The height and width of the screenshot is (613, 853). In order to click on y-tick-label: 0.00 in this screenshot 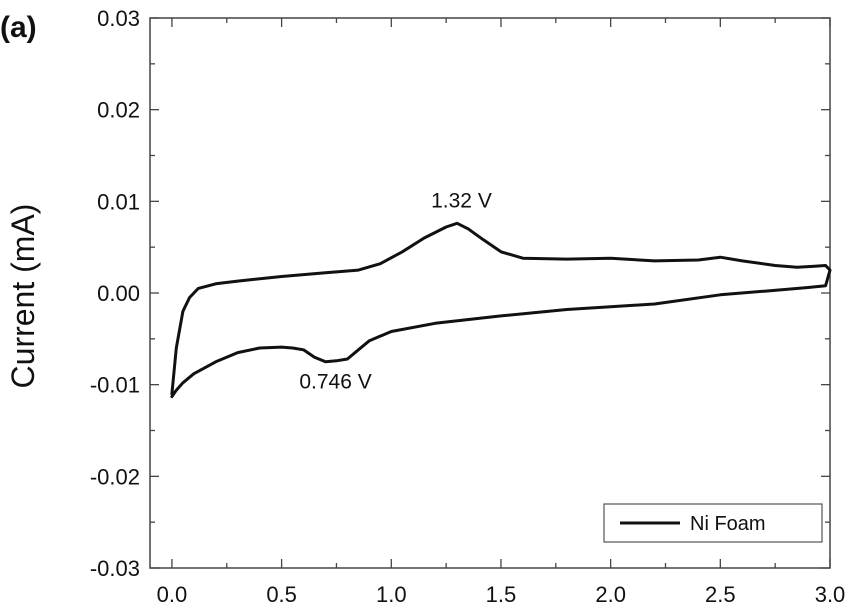, I will do `click(118, 293)`.